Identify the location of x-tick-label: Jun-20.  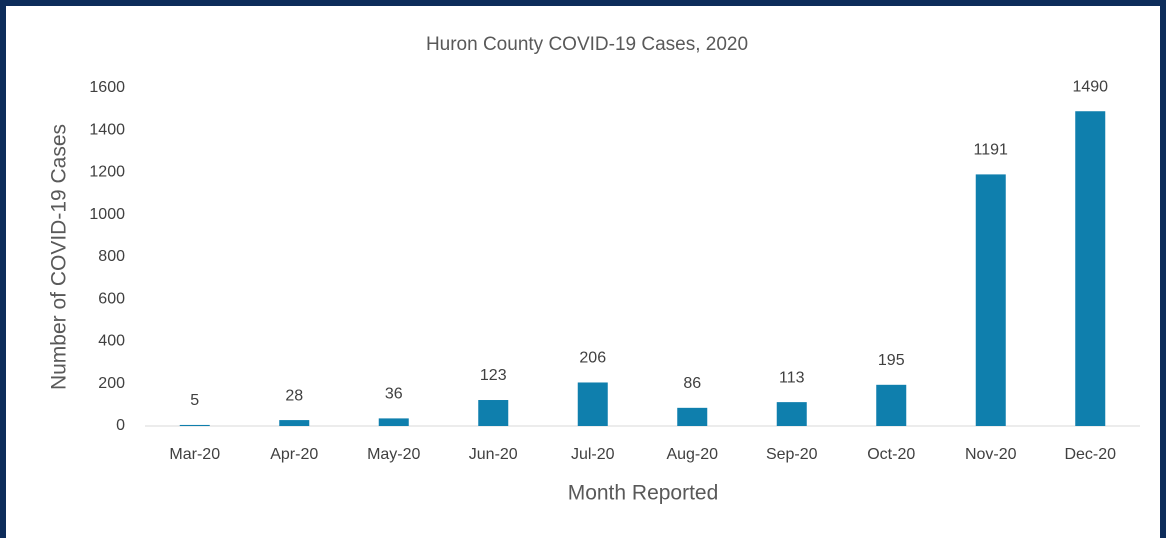
(493, 454).